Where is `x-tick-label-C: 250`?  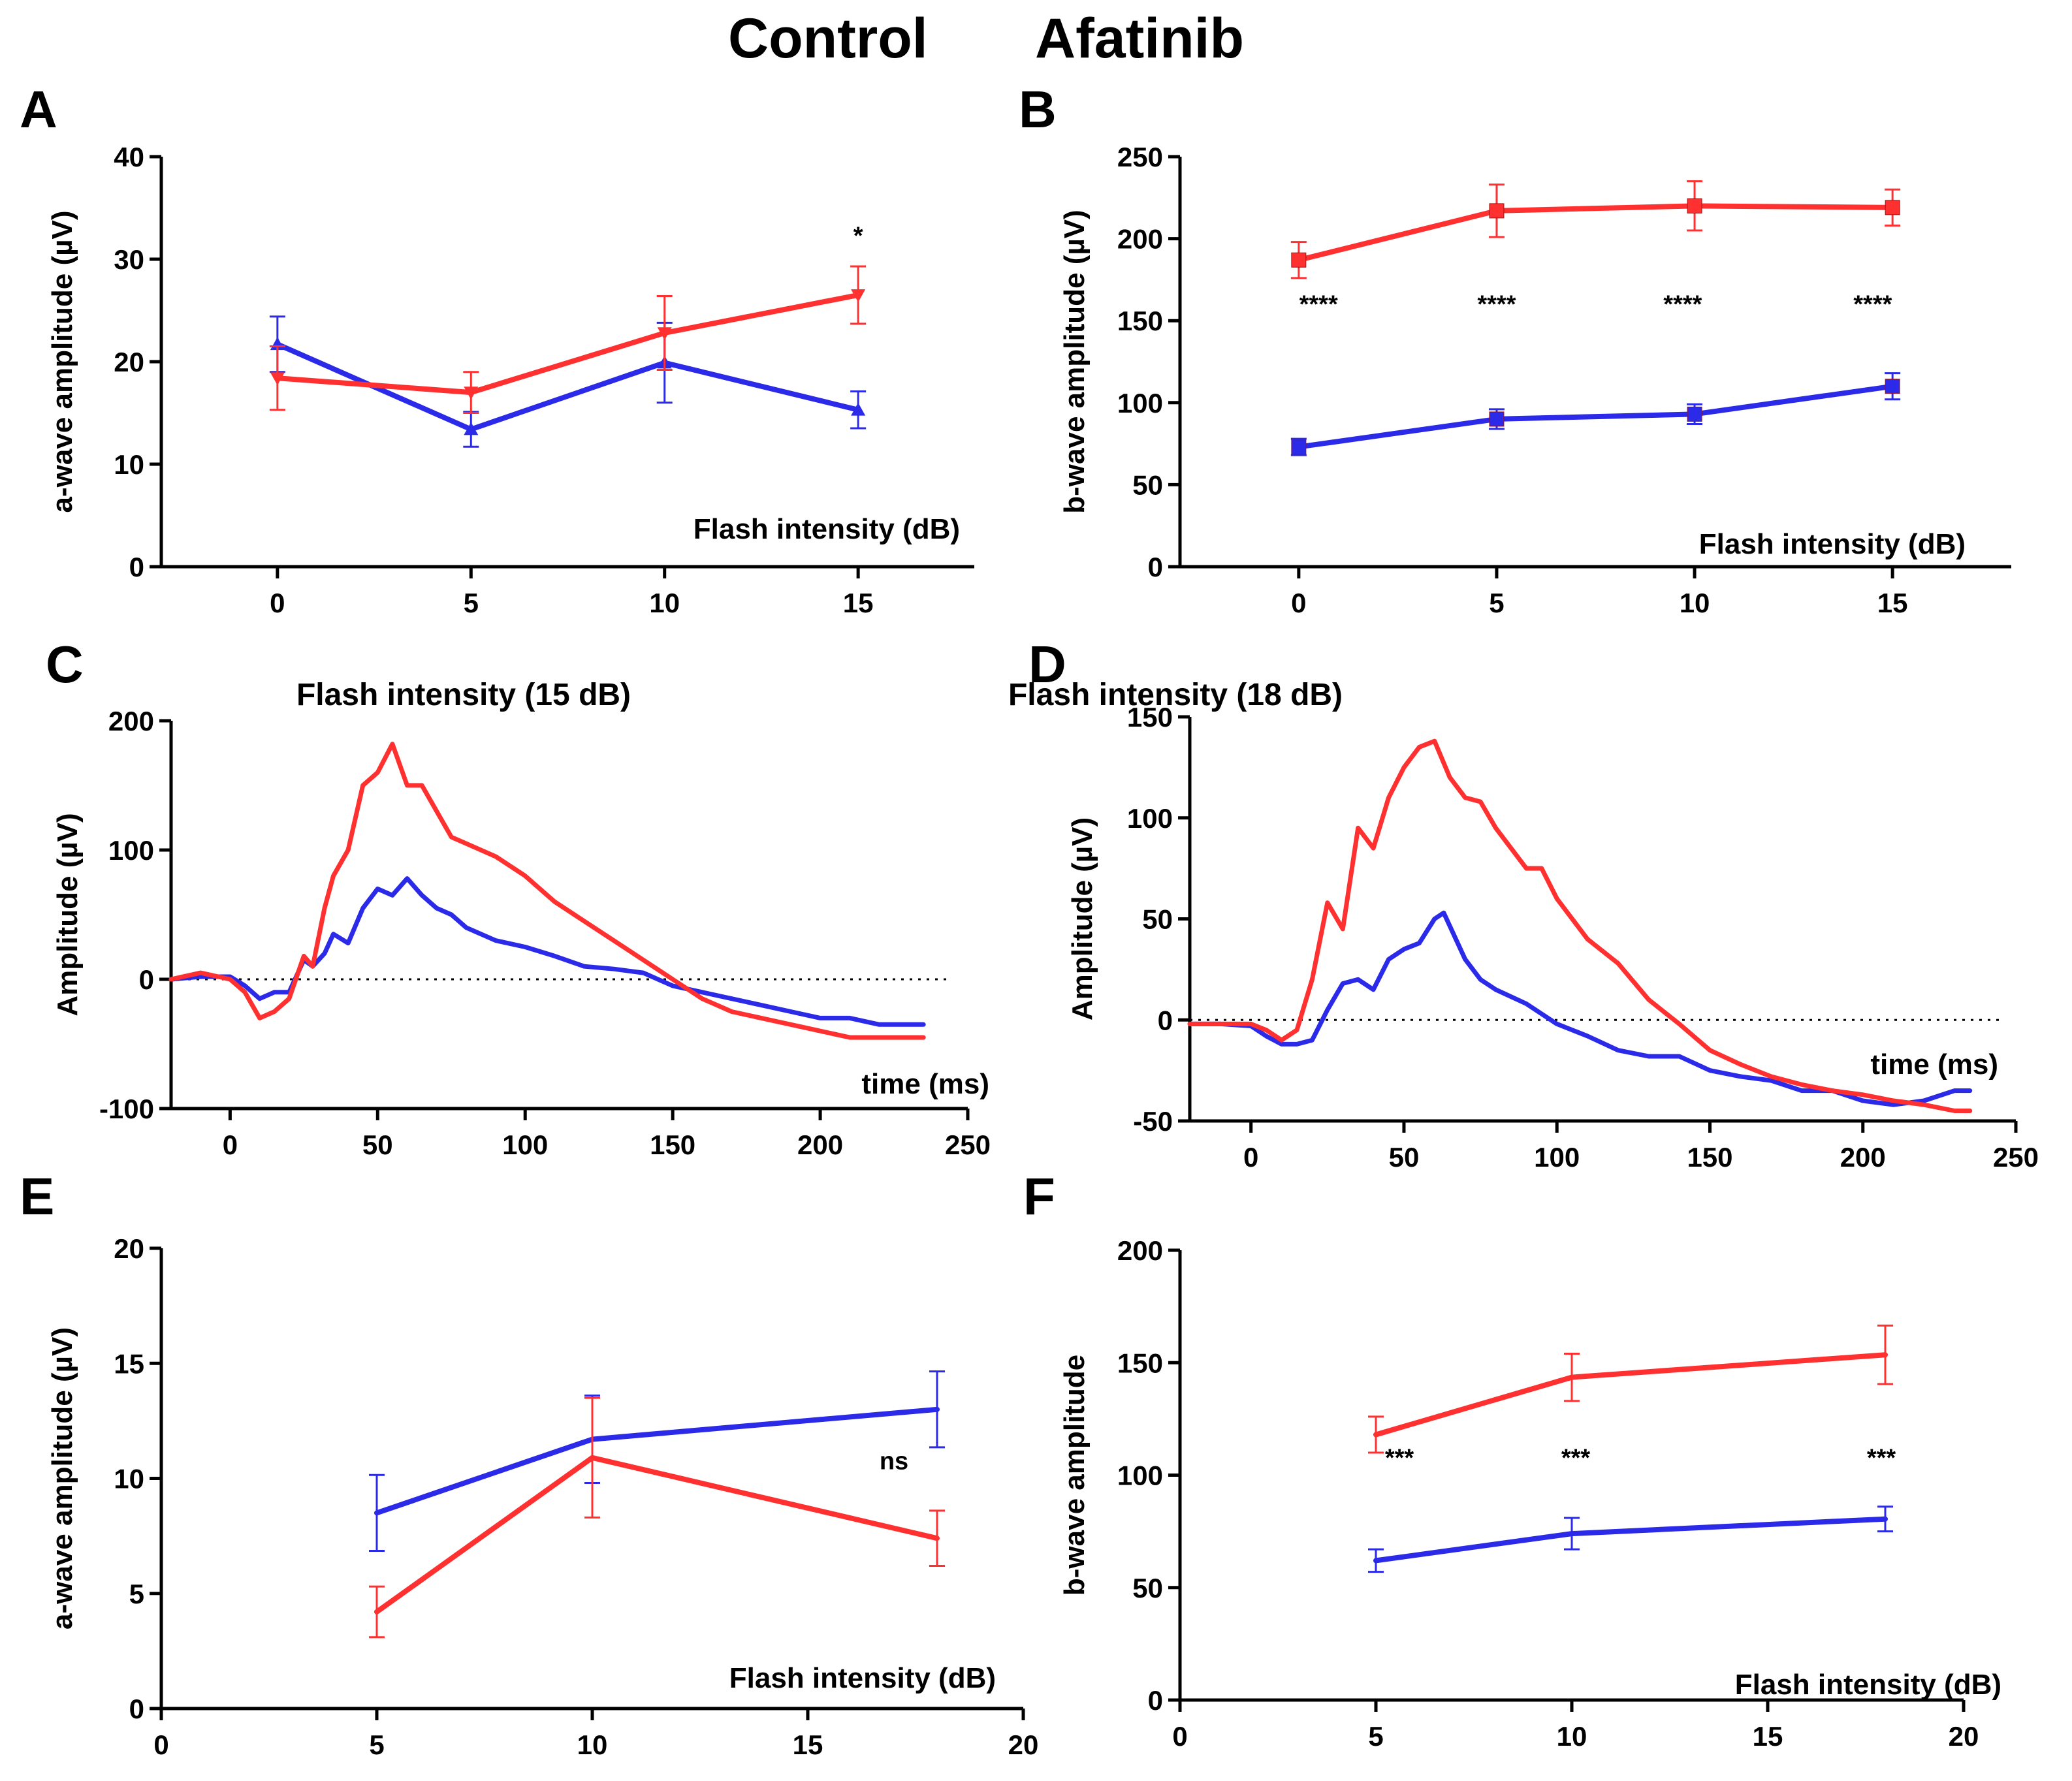
x-tick-label-C: 250 is located at coordinates (968, 1144).